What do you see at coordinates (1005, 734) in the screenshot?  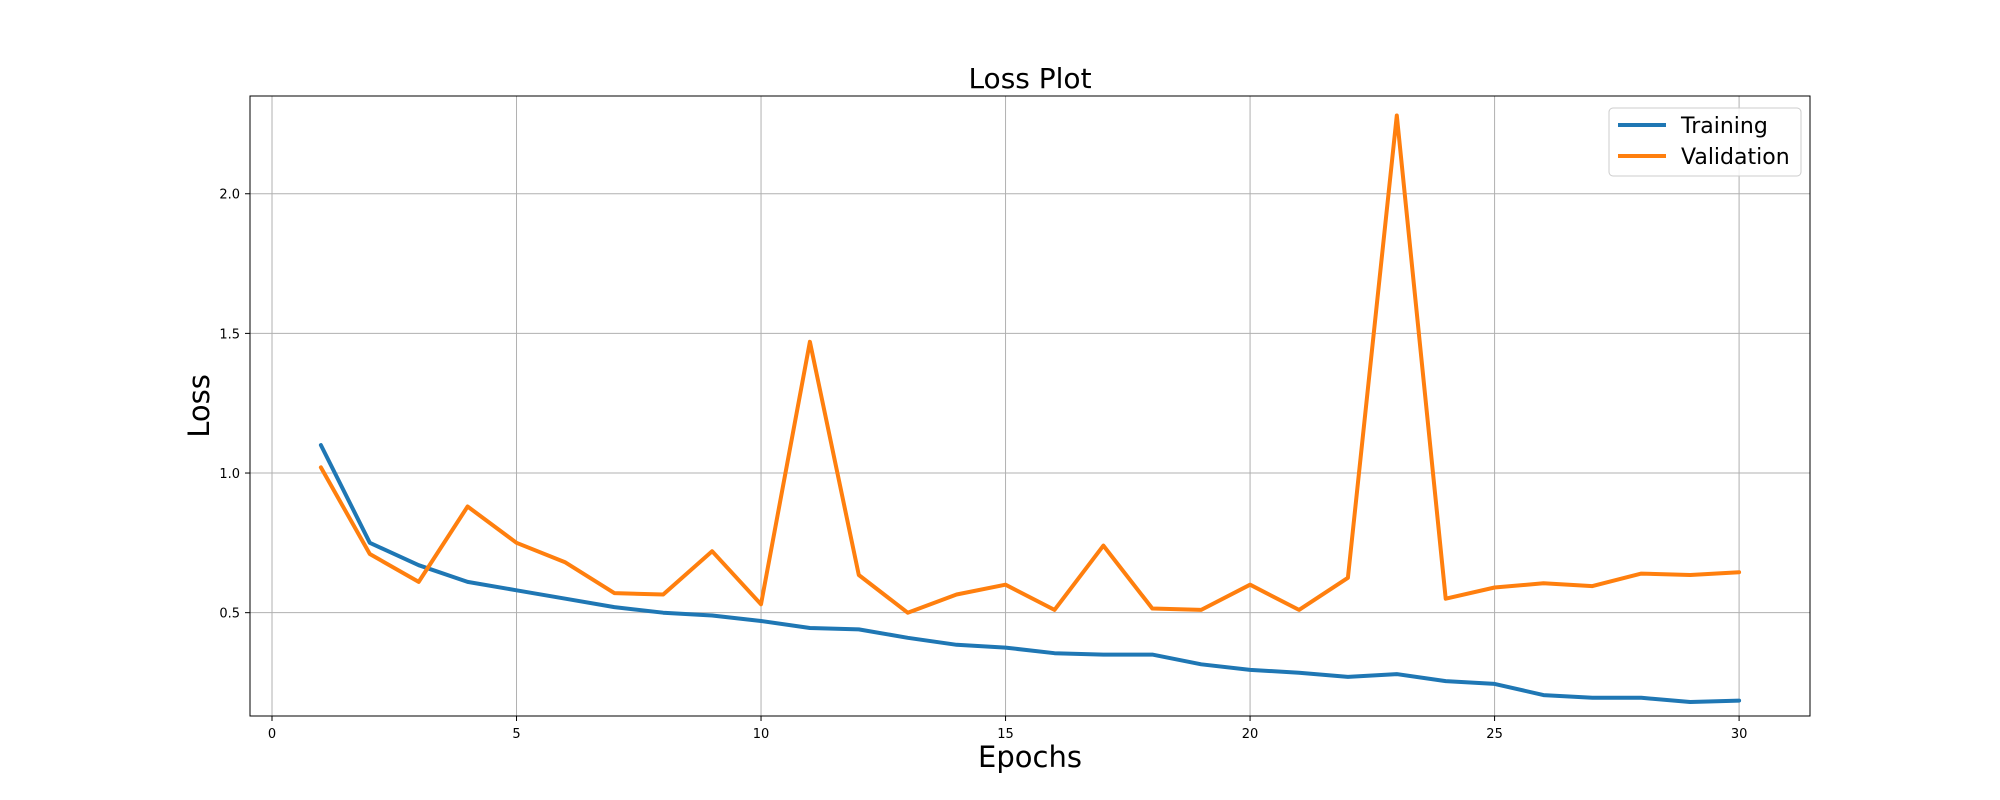 I see `x-tick-label: 15` at bounding box center [1005, 734].